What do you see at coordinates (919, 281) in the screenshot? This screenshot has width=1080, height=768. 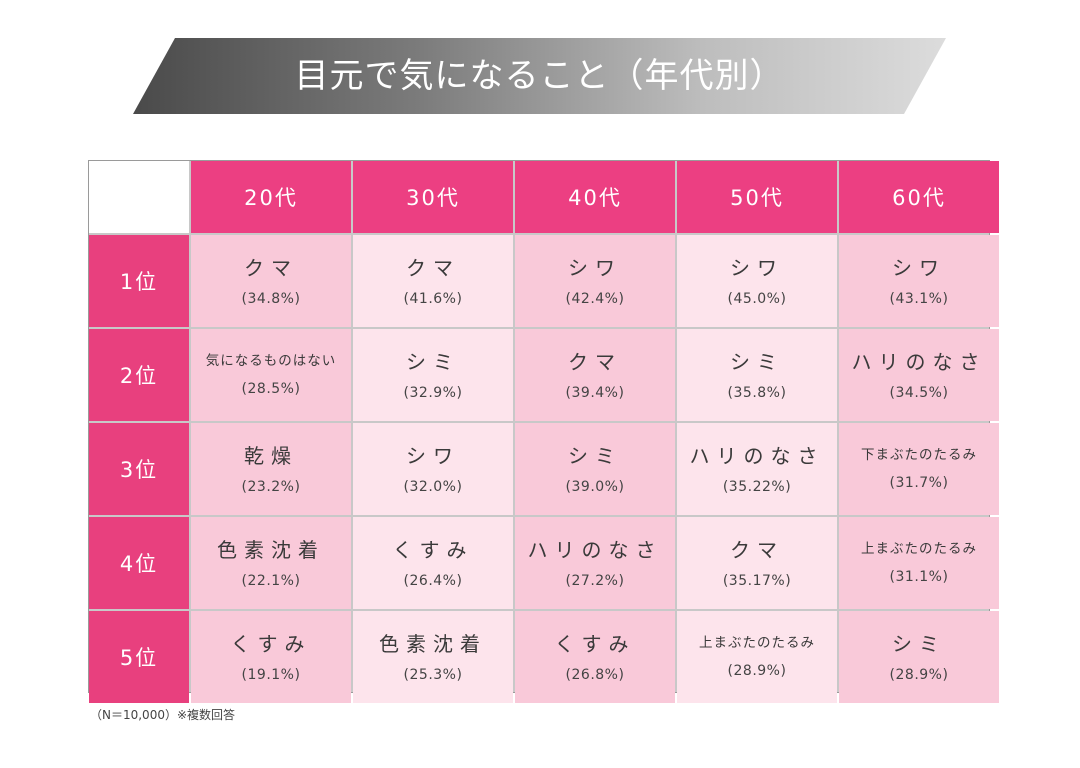 I see `table-cell: シワ (43.1%)` at bounding box center [919, 281].